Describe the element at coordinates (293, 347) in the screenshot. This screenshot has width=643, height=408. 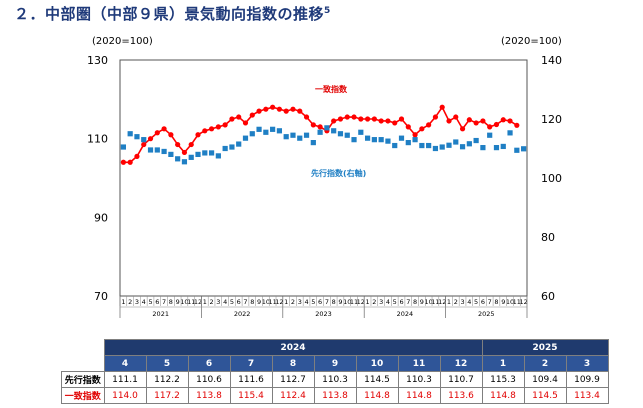
I see `year-header: 2024` at that location.